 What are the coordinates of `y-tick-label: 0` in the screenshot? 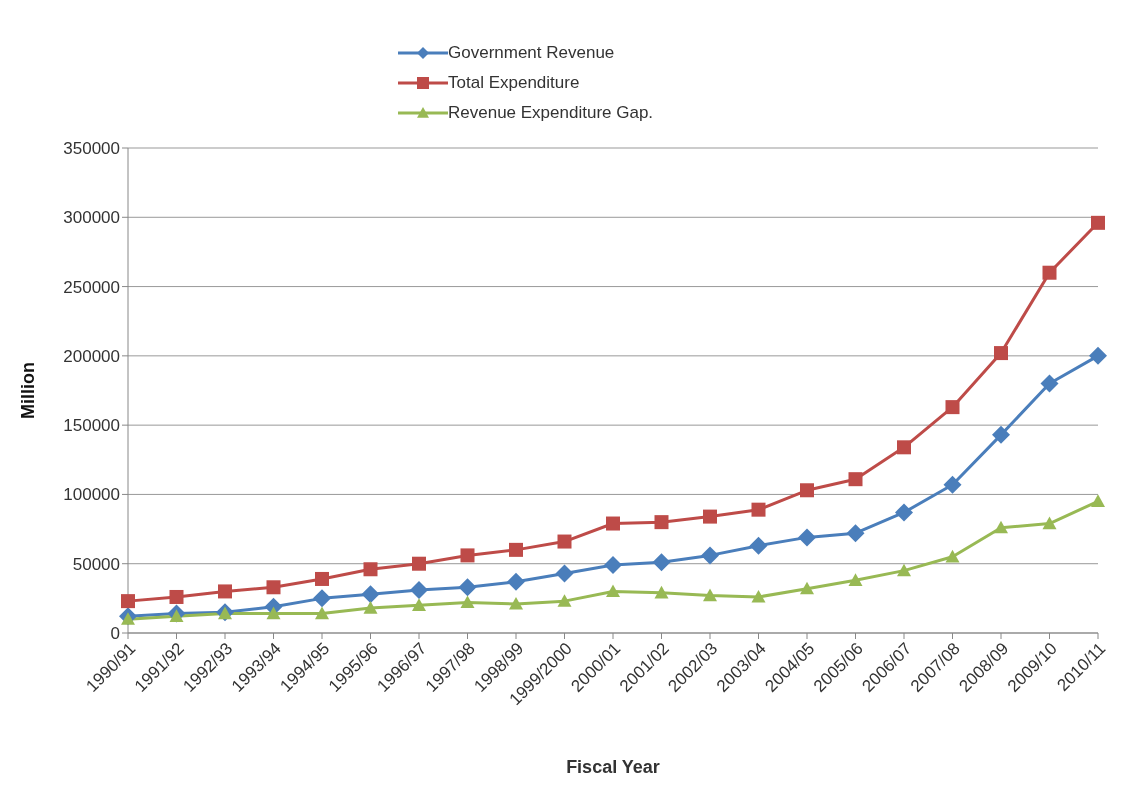 It's located at (115, 634).